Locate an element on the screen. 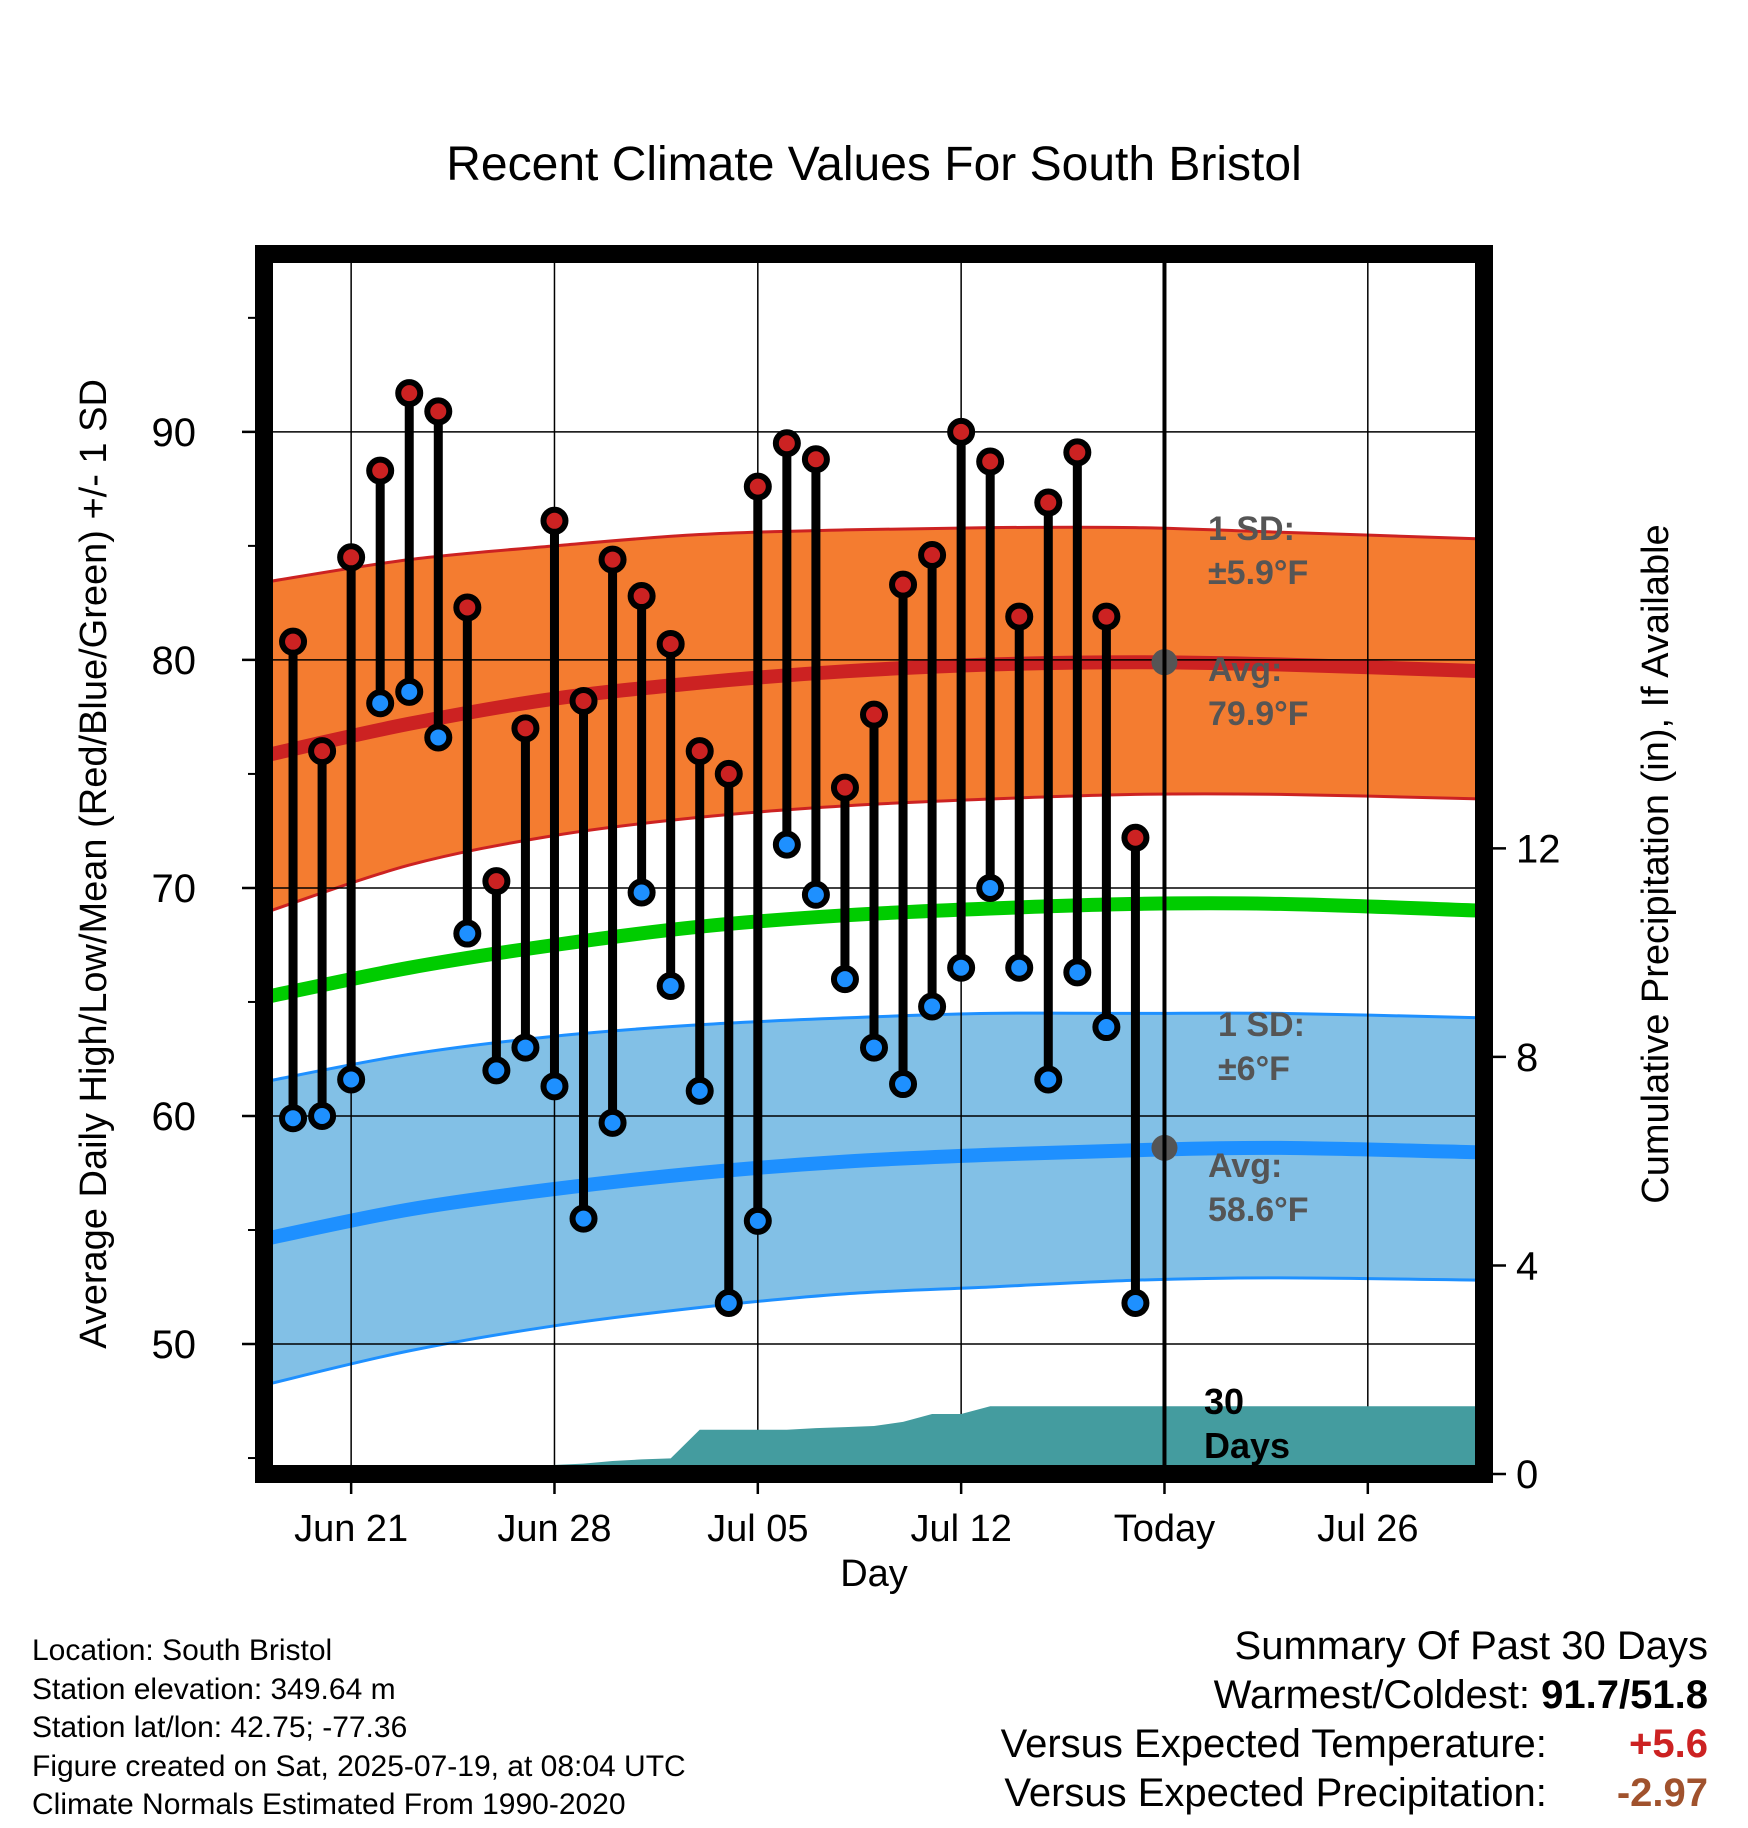 This screenshot has height=1828, width=1748. high-sd-label: 1 SD: is located at coordinates (1251, 529).